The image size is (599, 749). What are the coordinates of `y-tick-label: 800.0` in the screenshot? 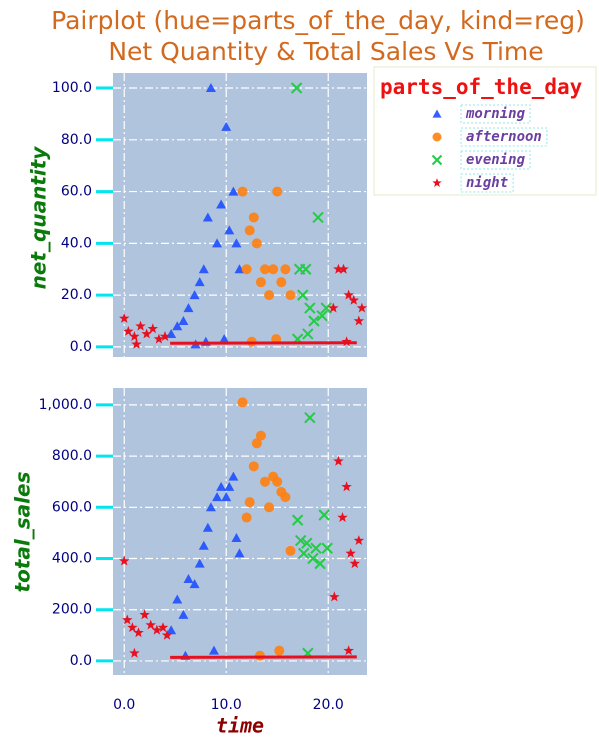 It's located at (72, 456).